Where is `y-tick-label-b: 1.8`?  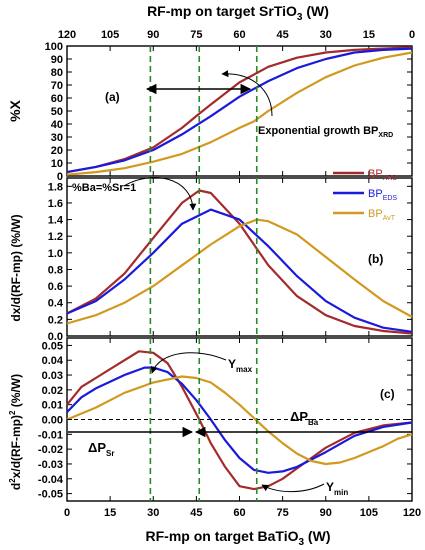 y-tick-label-b: 1.8 is located at coordinates (55, 187).